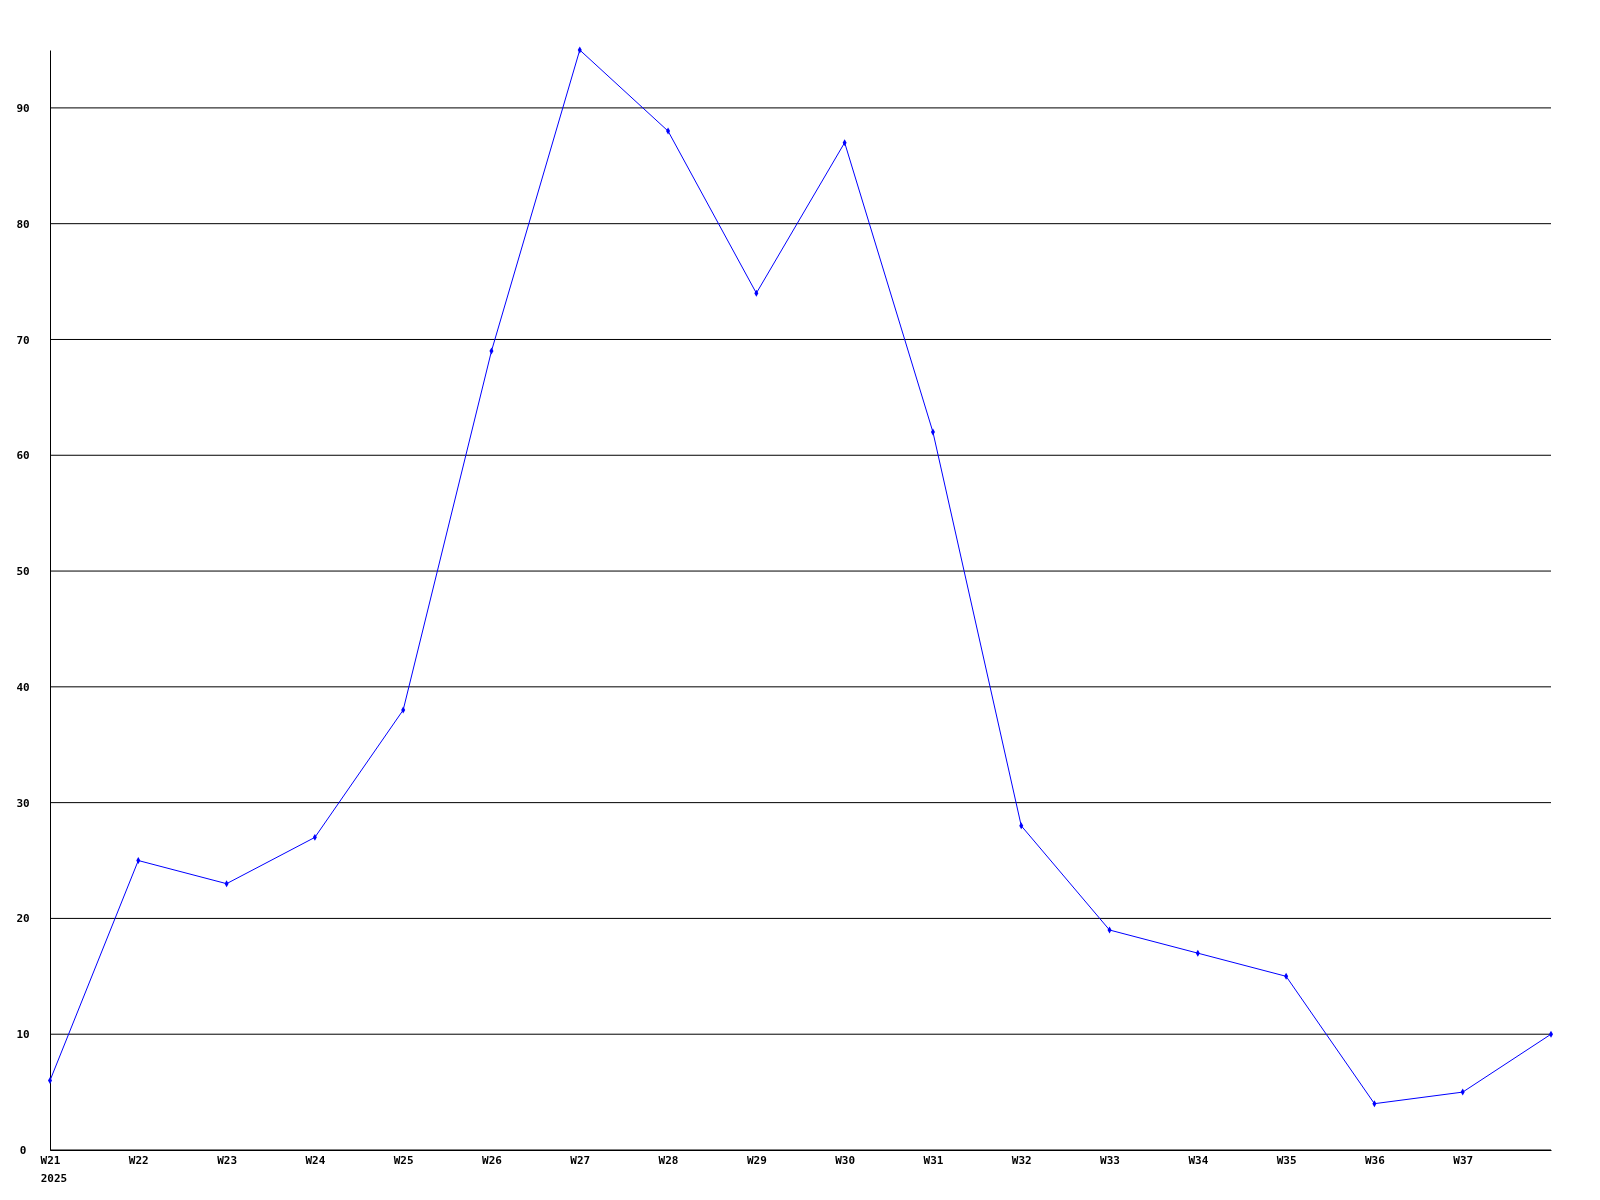 The image size is (1600, 1200). I want to click on y-tick-label: 30, so click(23, 803).